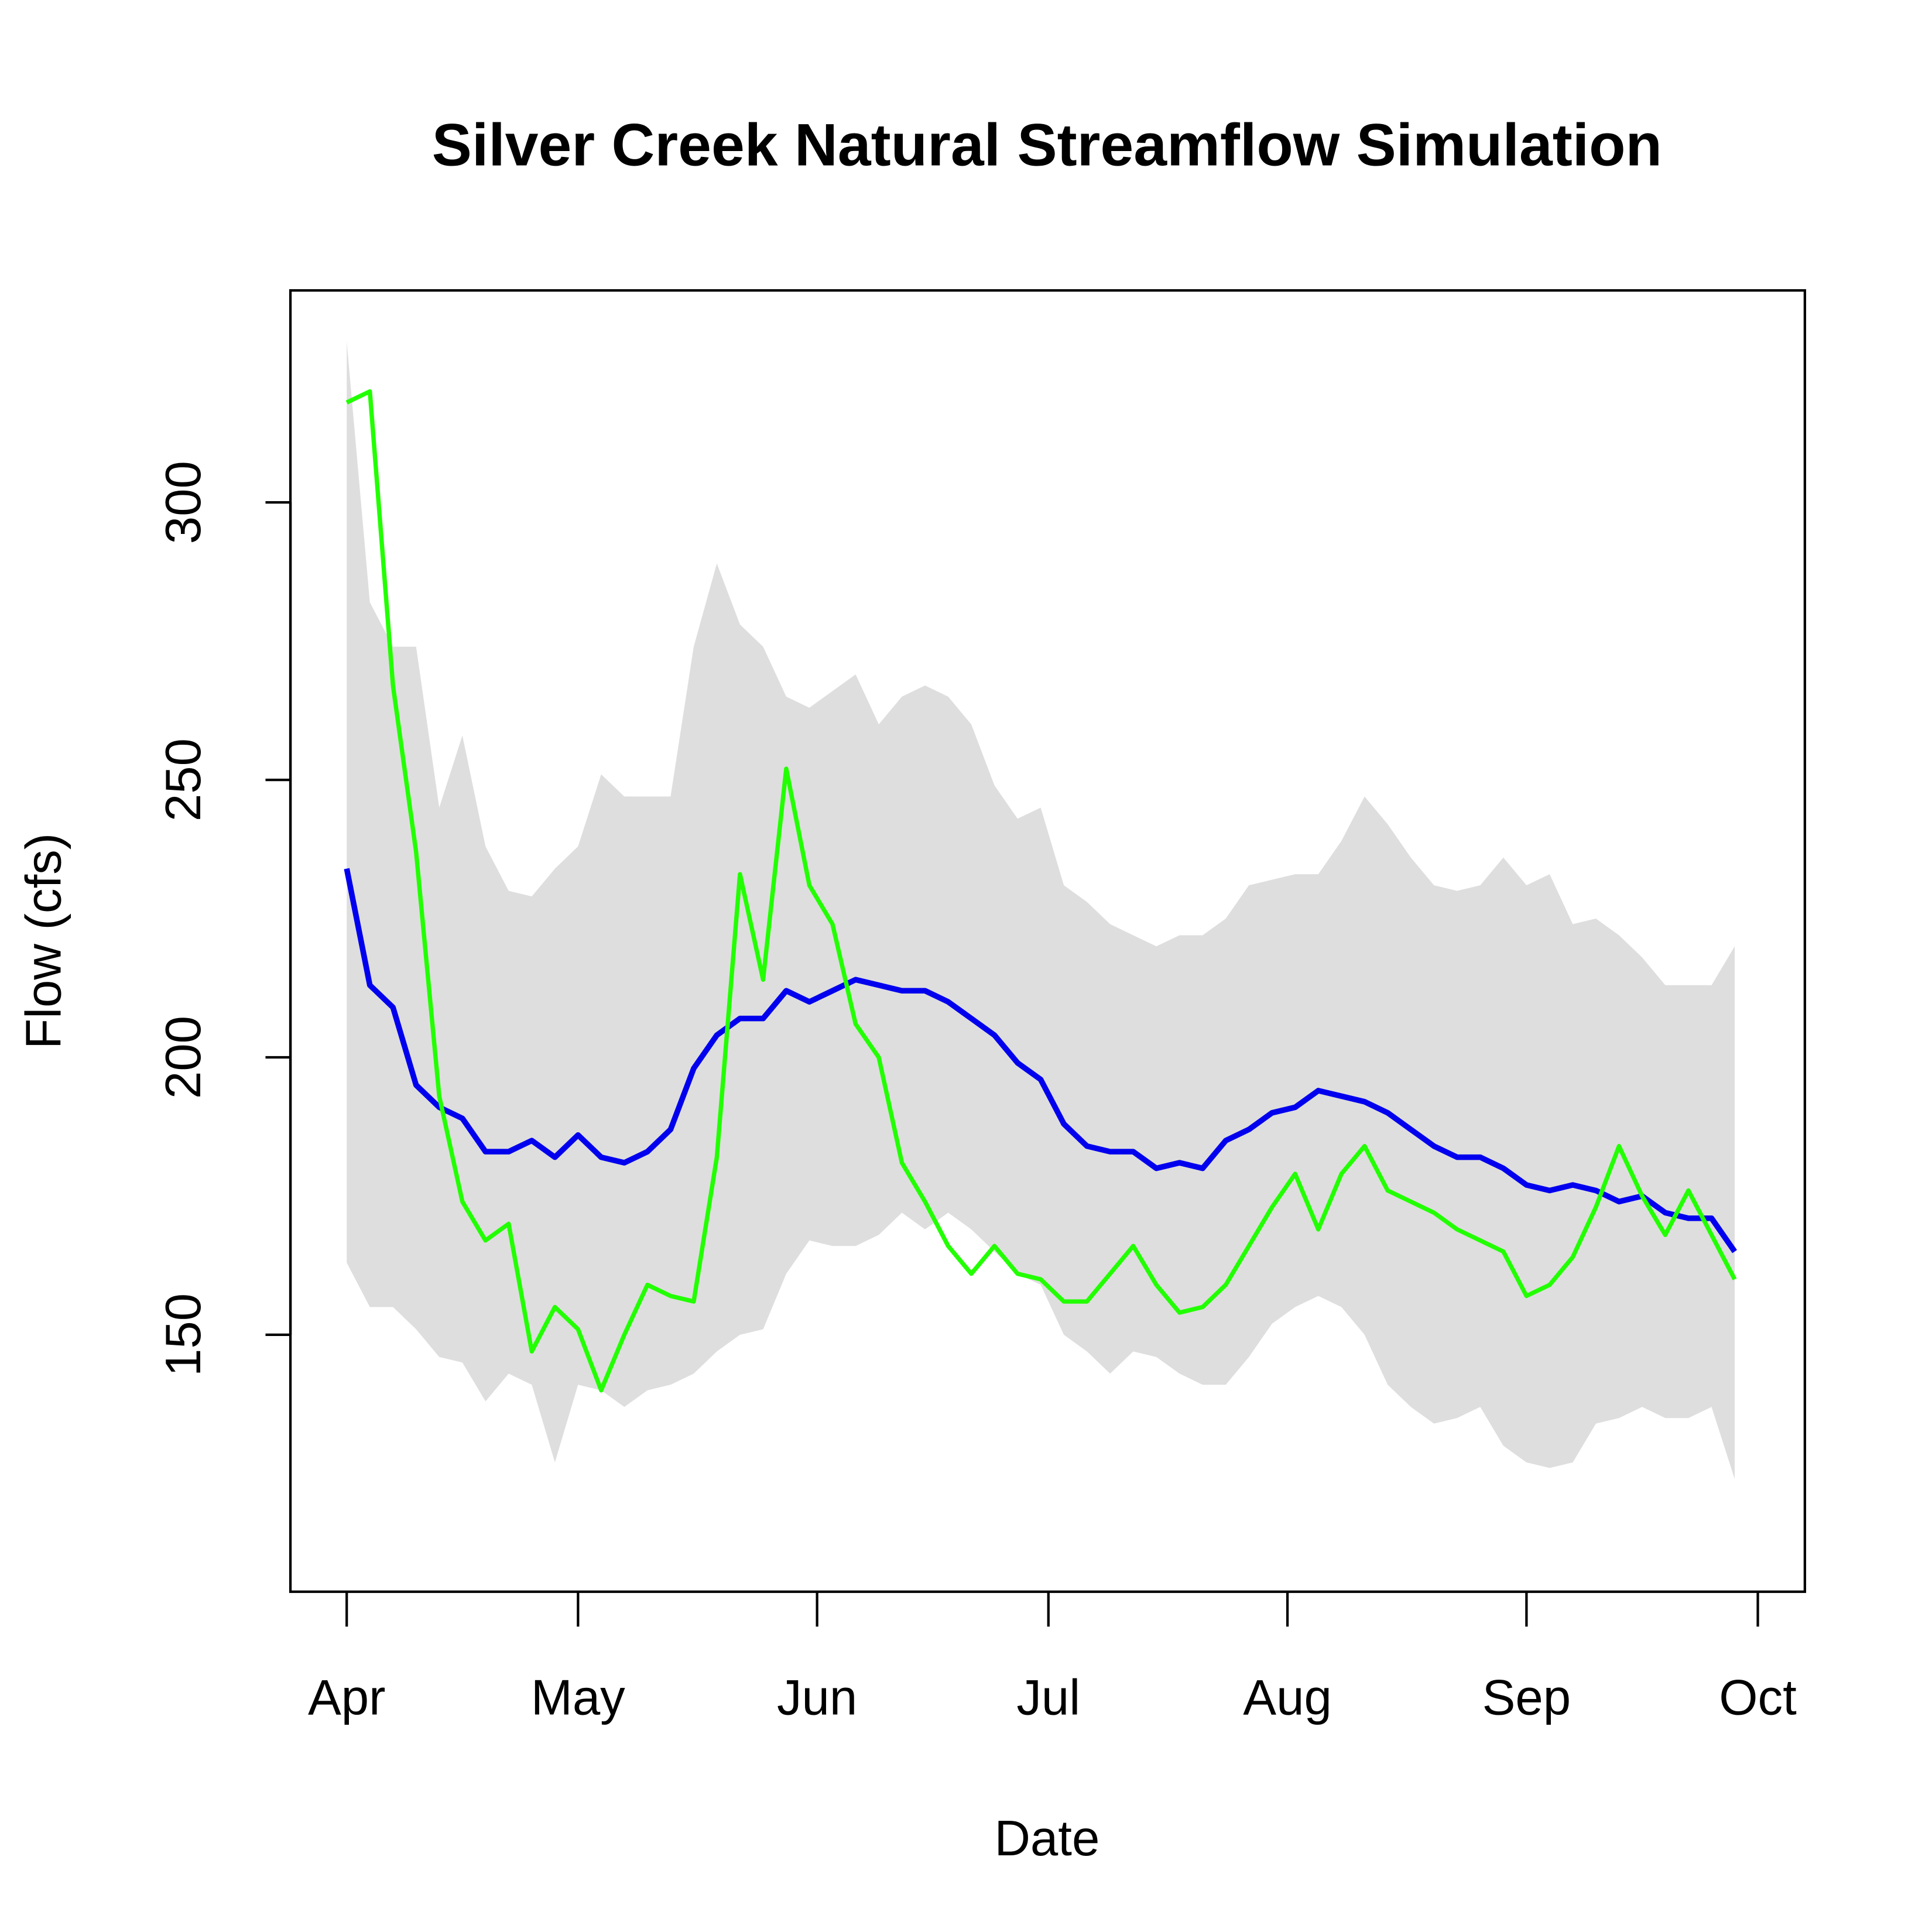  What do you see at coordinates (1526, 1698) in the screenshot?
I see `x-tick-label: Sep` at bounding box center [1526, 1698].